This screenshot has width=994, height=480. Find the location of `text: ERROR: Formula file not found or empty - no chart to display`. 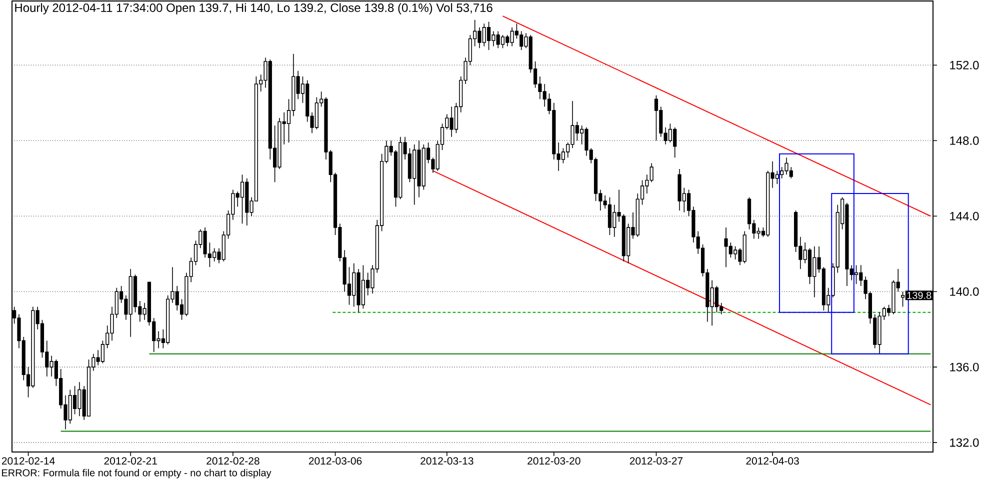

text: ERROR: Formula file not found or empty - no chart to display is located at coordinates (137, 473).